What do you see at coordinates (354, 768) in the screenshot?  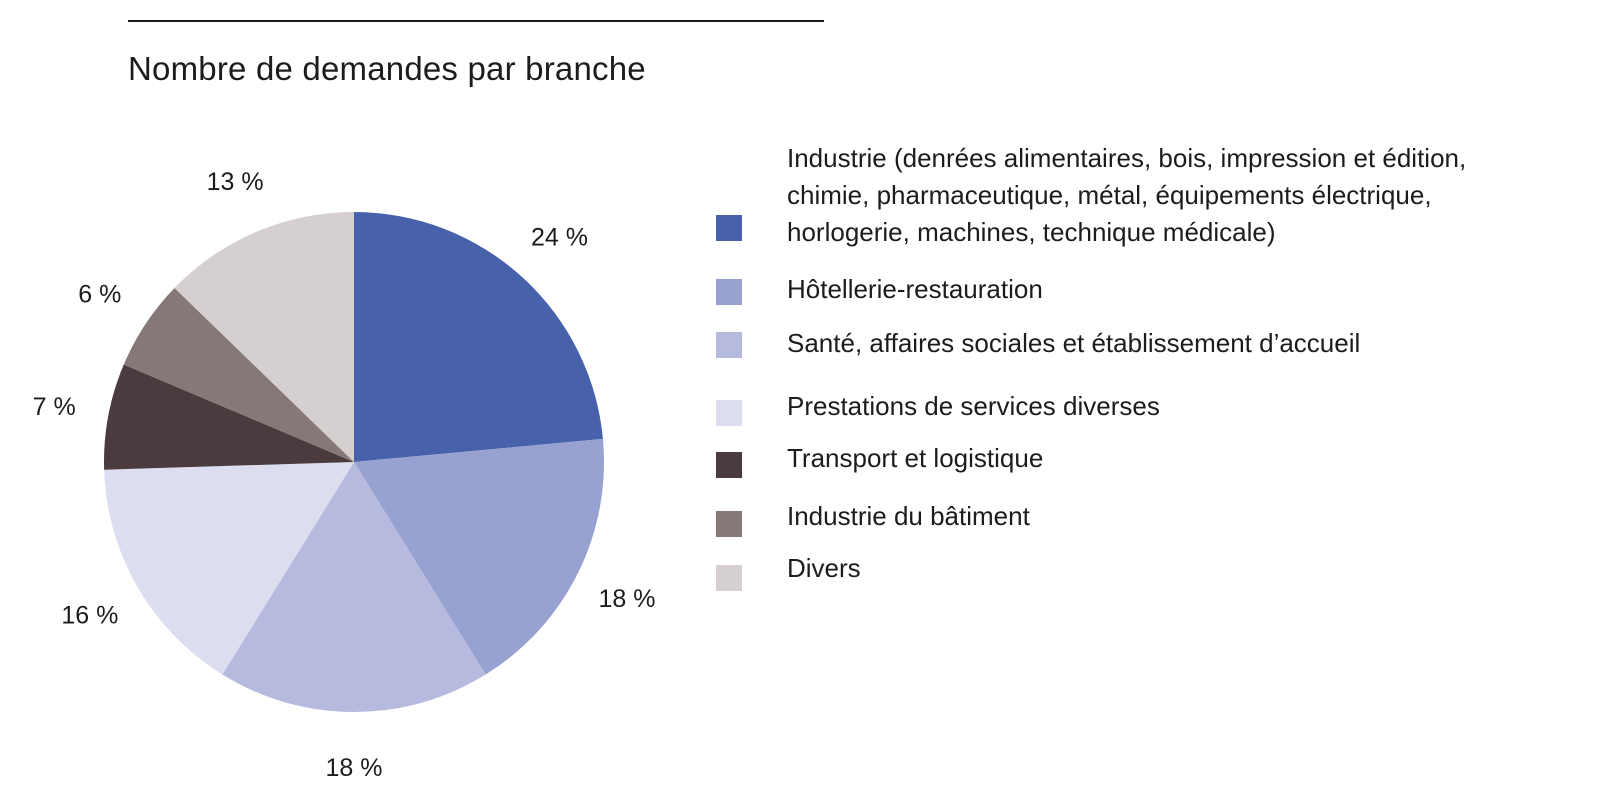 I see `slice-value-label-2: 18 %` at bounding box center [354, 768].